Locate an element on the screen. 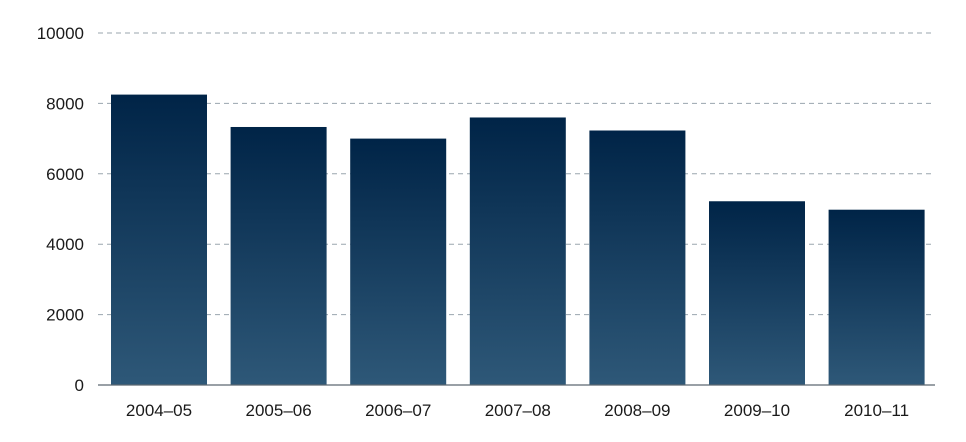 Image resolution: width=966 pixels, height=442 pixels. y-tick-label: 6000 is located at coordinates (65, 174).